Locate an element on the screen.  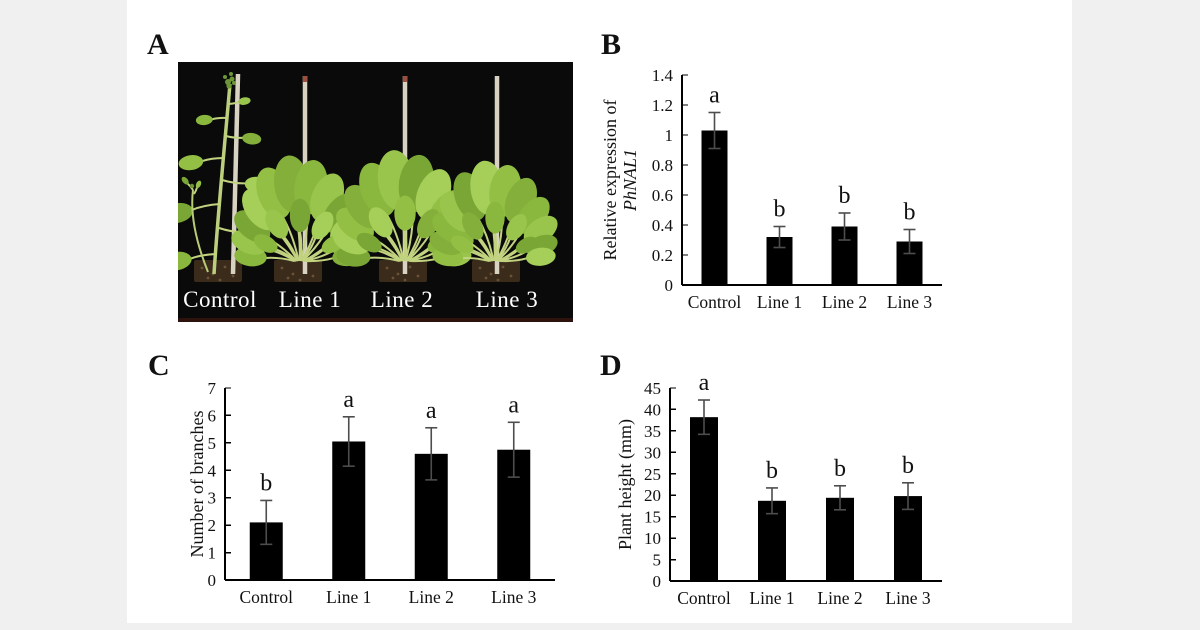
y-tick-label: 0.6 is located at coordinates (662, 195).